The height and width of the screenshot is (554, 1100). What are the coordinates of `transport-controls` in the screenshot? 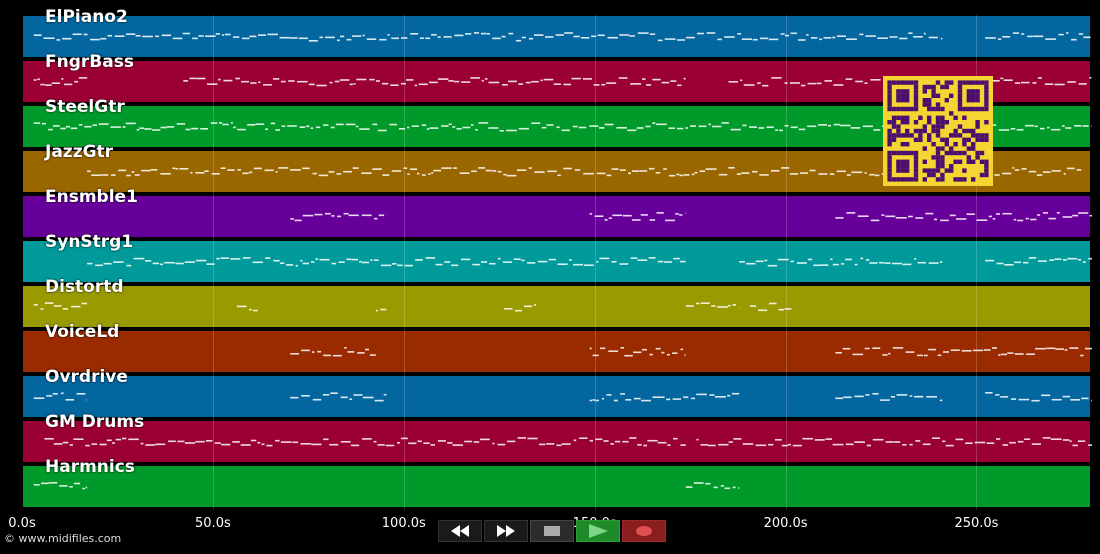 It's located at (553, 531).